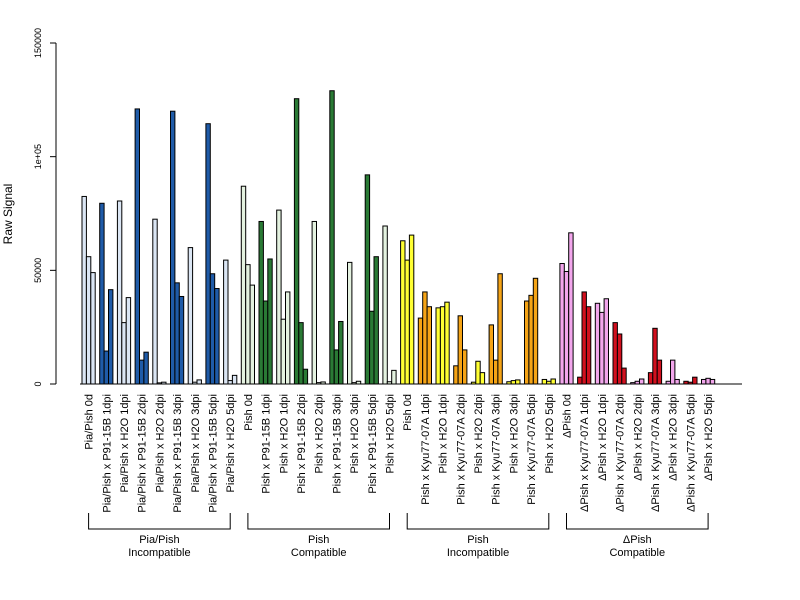 The image size is (800, 600). I want to click on x-tick-label: ΔPish 0d, so click(568, 416).